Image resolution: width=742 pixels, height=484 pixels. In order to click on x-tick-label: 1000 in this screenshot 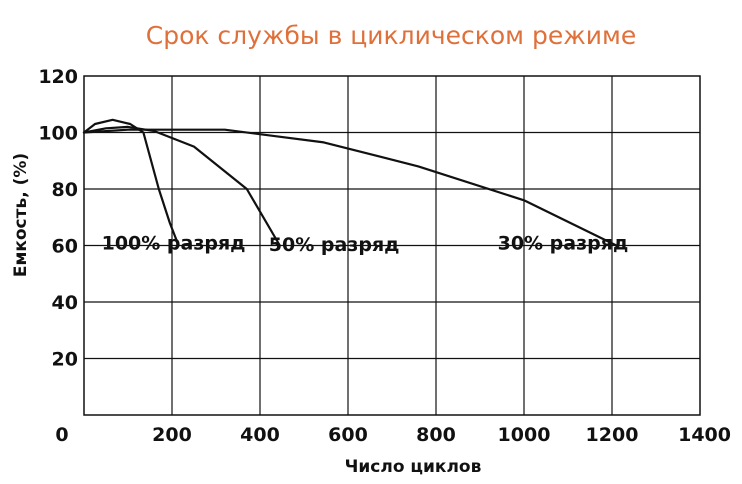, I will do `click(524, 435)`.